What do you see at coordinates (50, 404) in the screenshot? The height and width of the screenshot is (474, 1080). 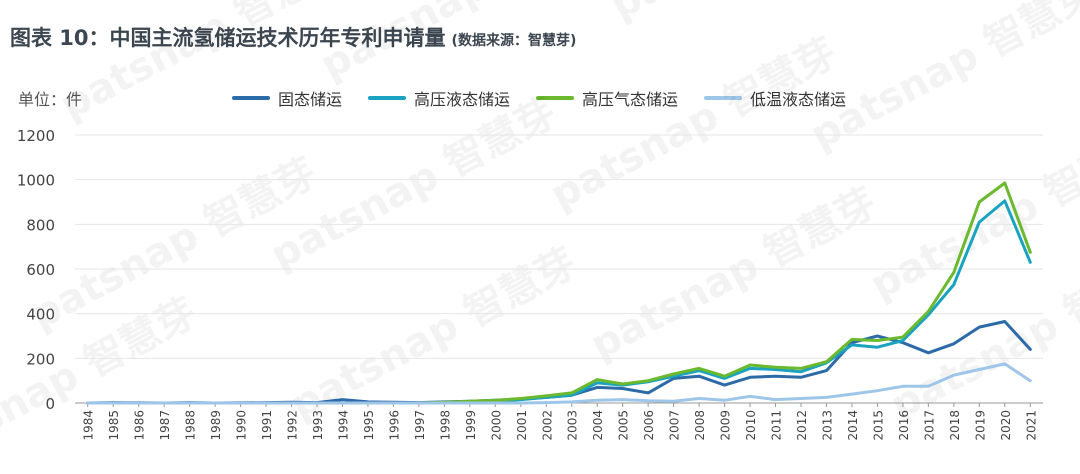 I see `y-tick-label: 0` at bounding box center [50, 404].